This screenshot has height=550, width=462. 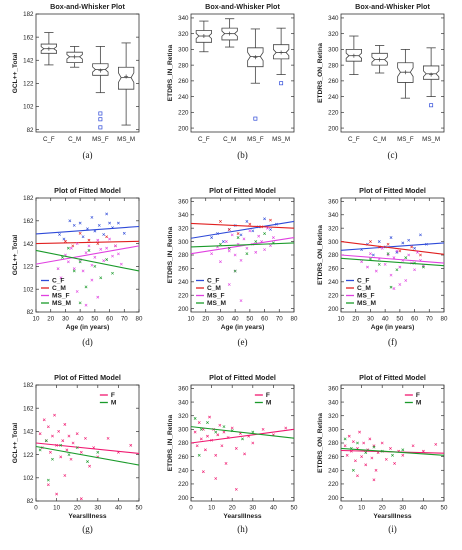 I want to click on box-MS_F, so click(x=255, y=74).